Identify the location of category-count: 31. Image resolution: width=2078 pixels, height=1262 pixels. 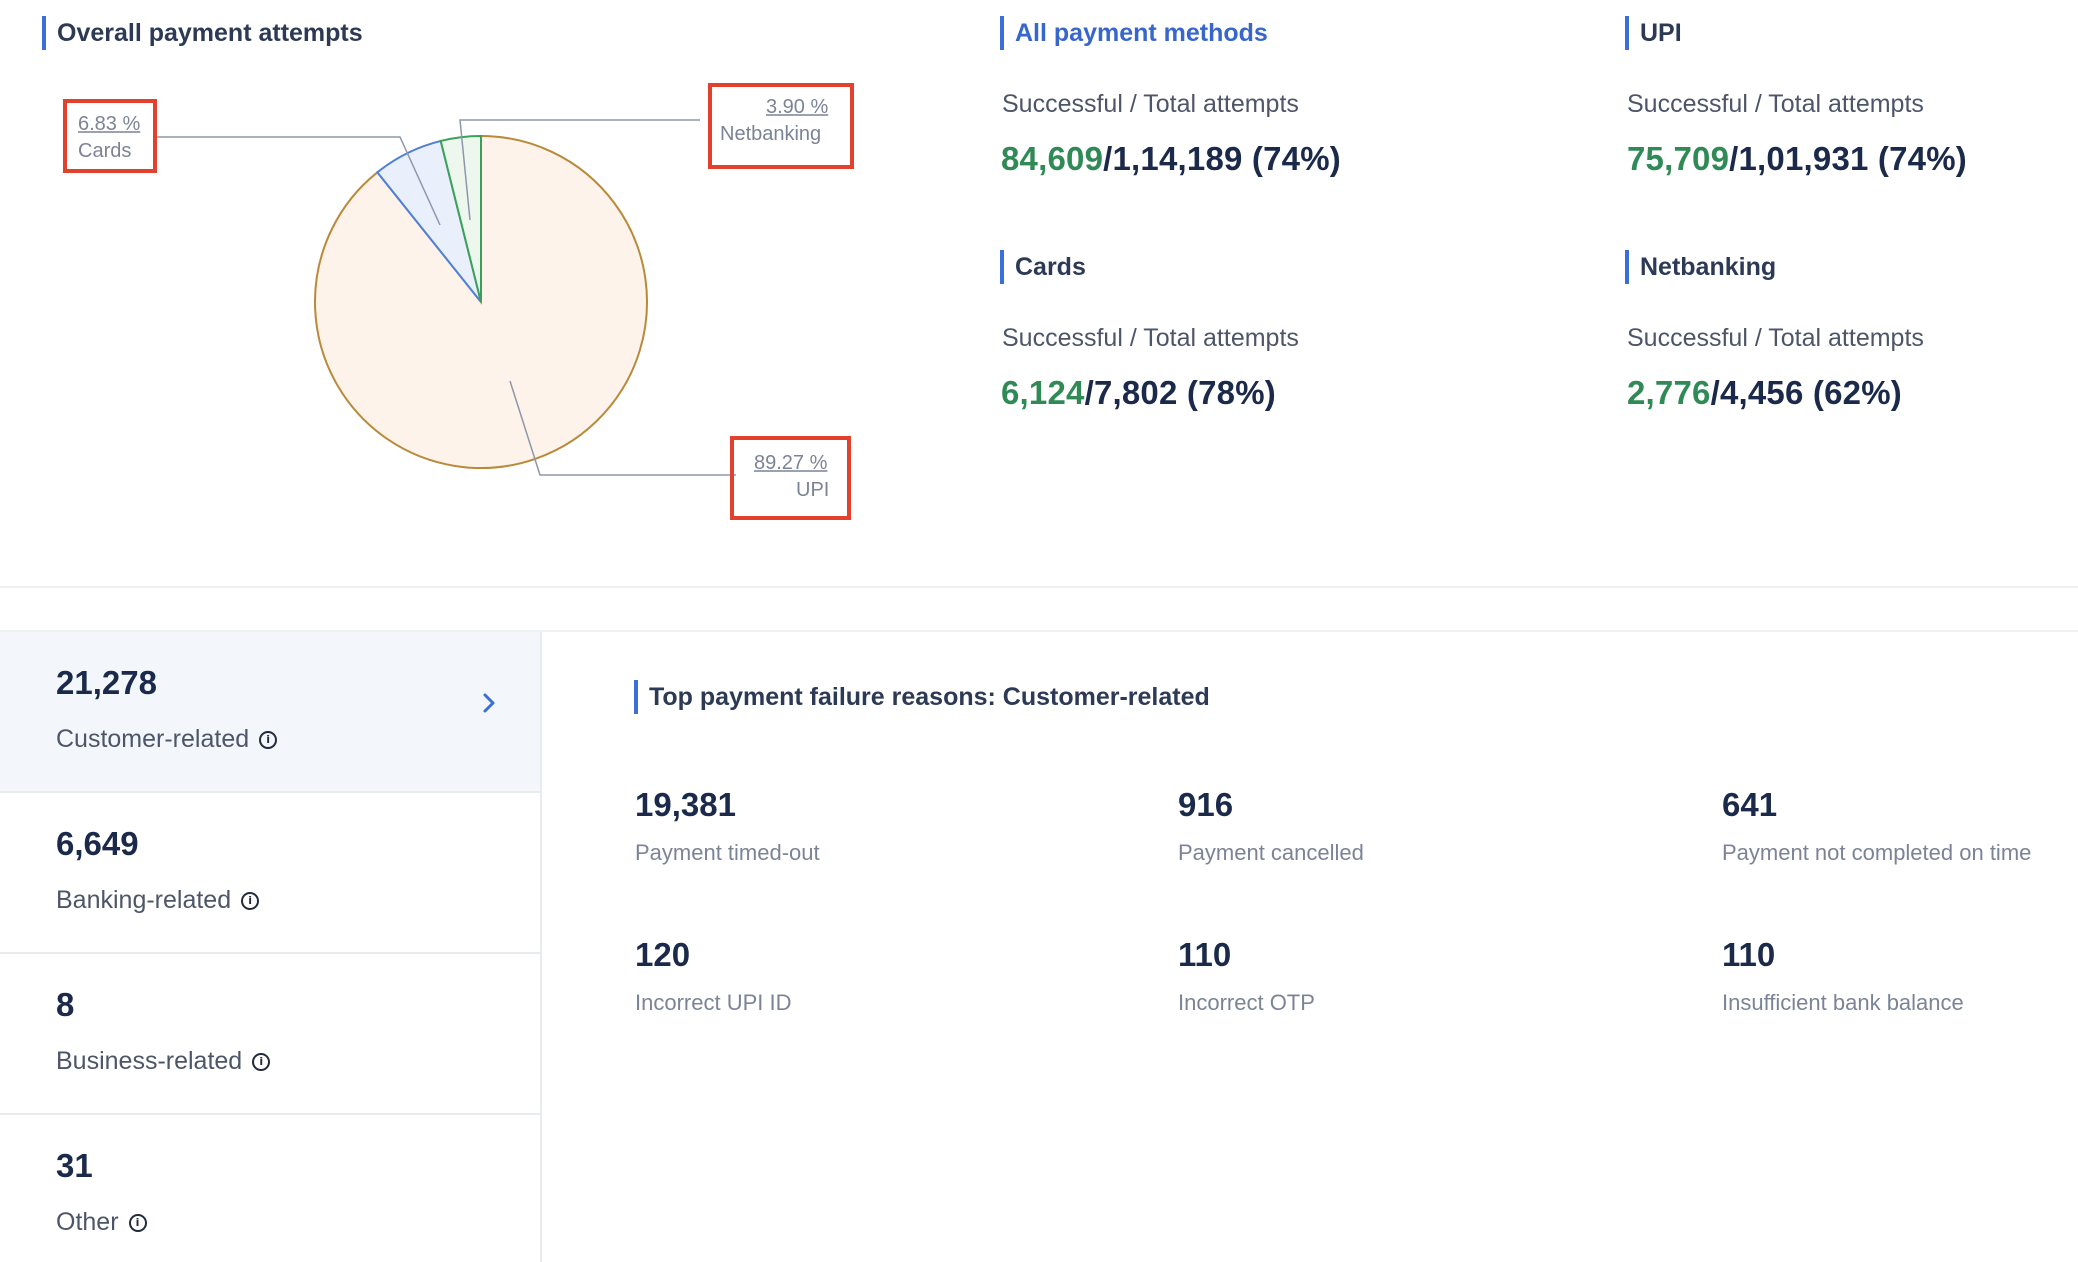
(74, 1165).